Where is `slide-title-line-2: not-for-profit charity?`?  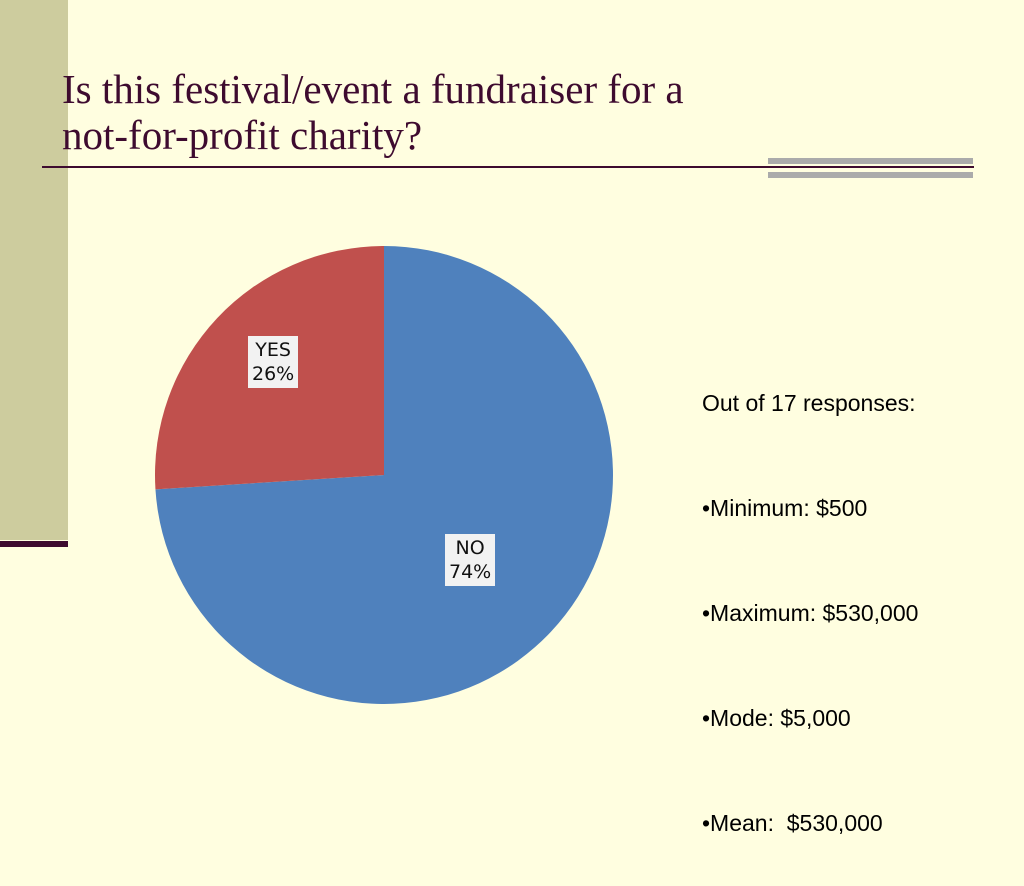
slide-title-line-2: not-for-profit charity? is located at coordinates (242, 135).